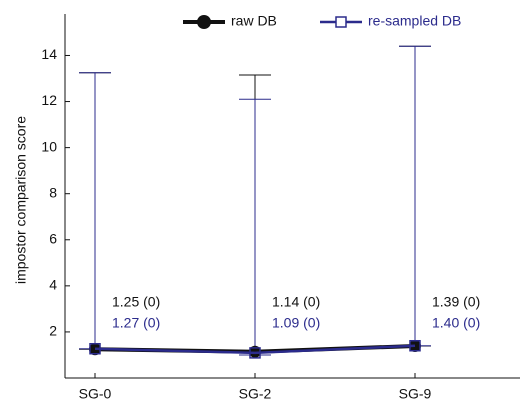 This screenshot has height=408, width=522. What do you see at coordinates (53, 285) in the screenshot?
I see `y-tick-label: 4` at bounding box center [53, 285].